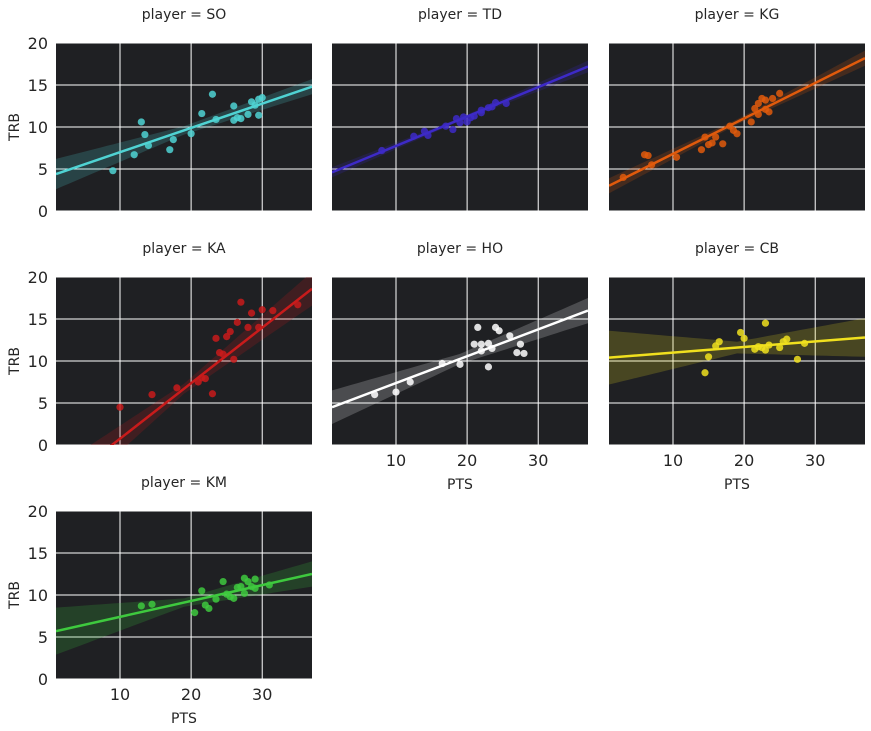  I want to click on x-axis-label: PTS, so click(460, 485).